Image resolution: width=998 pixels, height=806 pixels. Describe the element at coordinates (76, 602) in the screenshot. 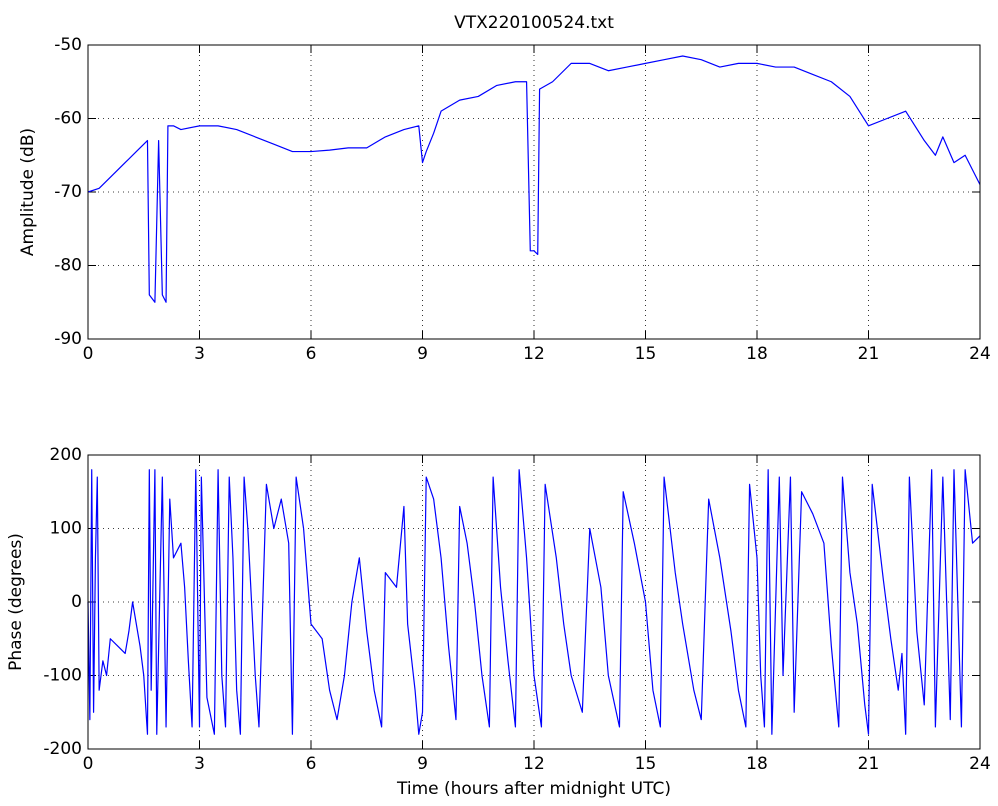

I see `y-tick-label: 0` at that location.